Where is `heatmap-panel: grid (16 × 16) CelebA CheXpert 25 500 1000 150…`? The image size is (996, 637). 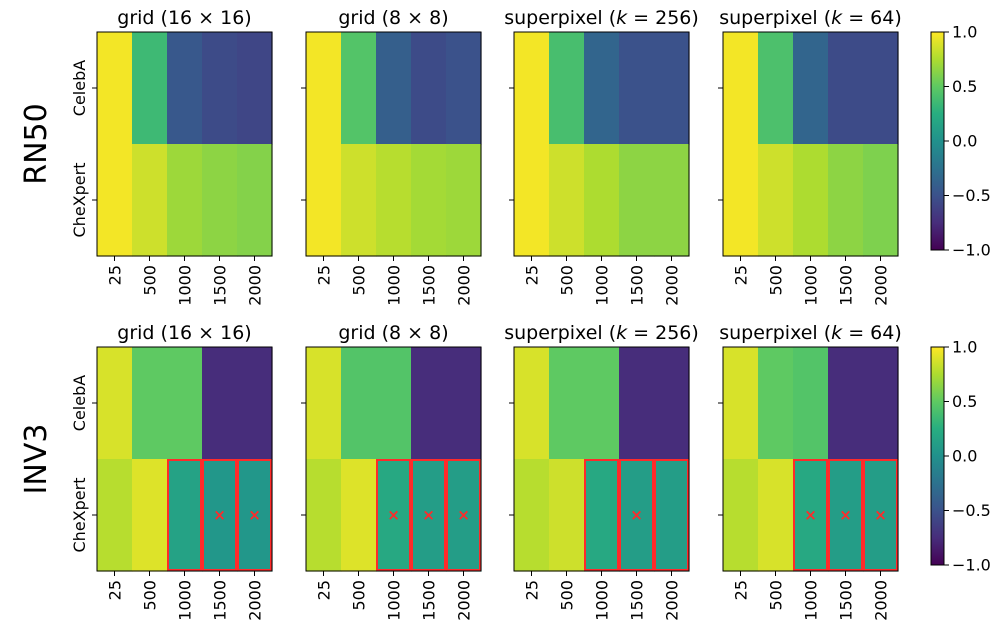 heatmap-panel: grid (16 × 16) CelebA CheXpert 25 500 1000 150… is located at coordinates (171, 156).